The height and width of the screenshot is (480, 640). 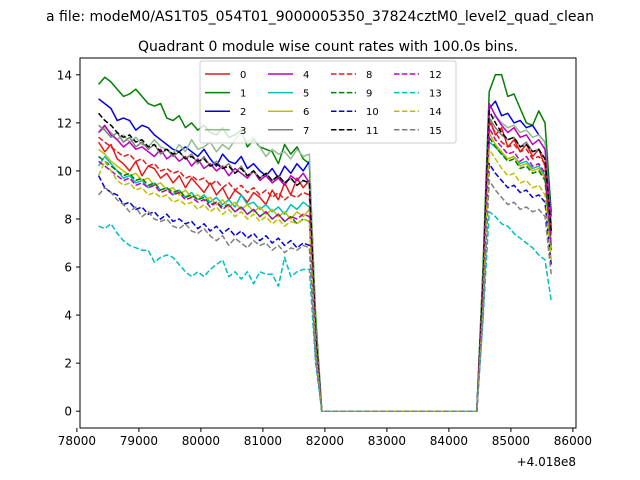 I want to click on legend-label-4: 4, so click(x=306, y=75).